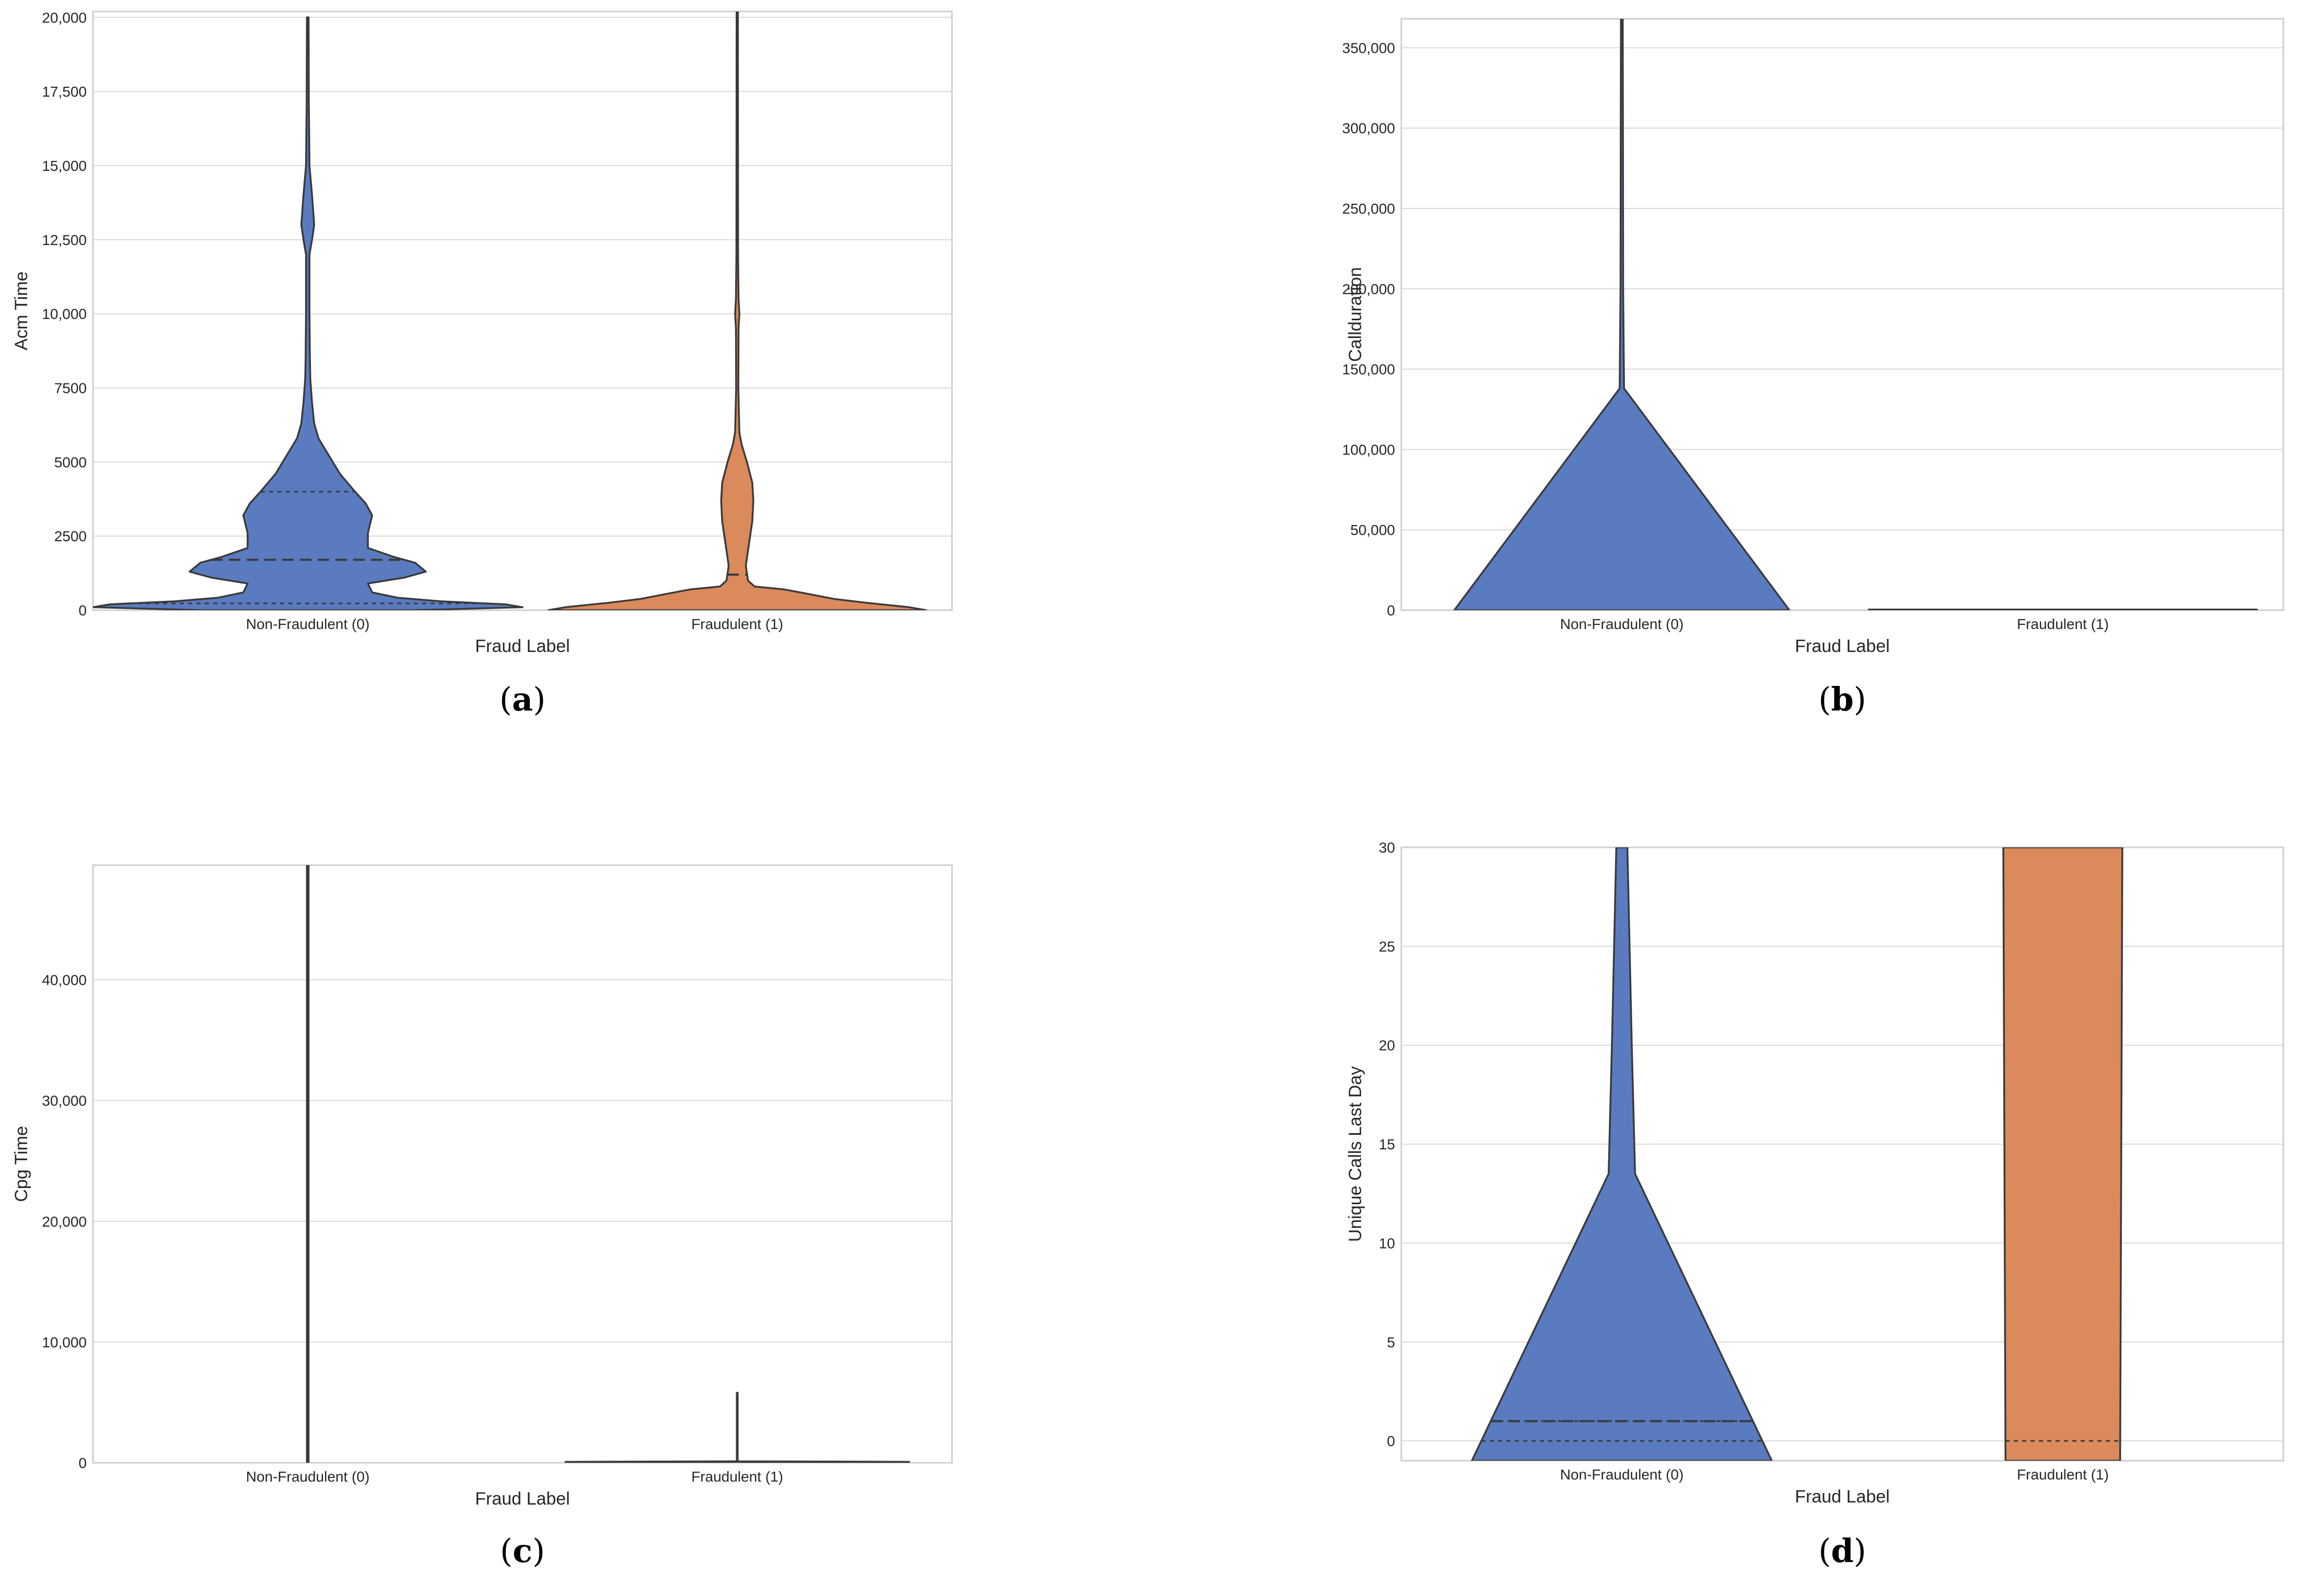 The image size is (2299, 1596). What do you see at coordinates (1368, 48) in the screenshot?
I see `y-tick-label: 350,000` at bounding box center [1368, 48].